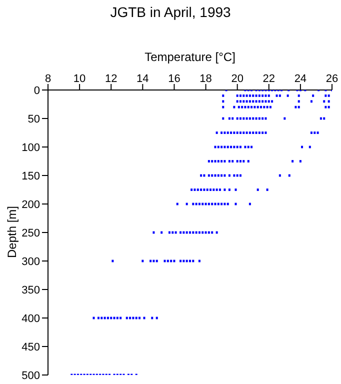 This screenshot has width=341, height=384. I want to click on x-tick-label: 22, so click(269, 79).